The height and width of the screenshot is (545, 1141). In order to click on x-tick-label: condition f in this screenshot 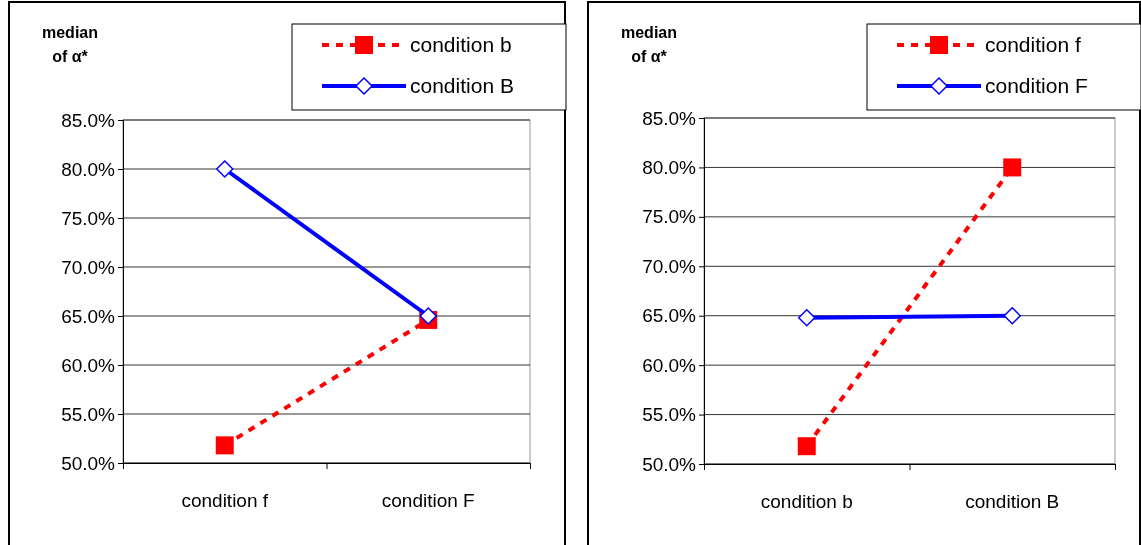, I will do `click(225, 500)`.